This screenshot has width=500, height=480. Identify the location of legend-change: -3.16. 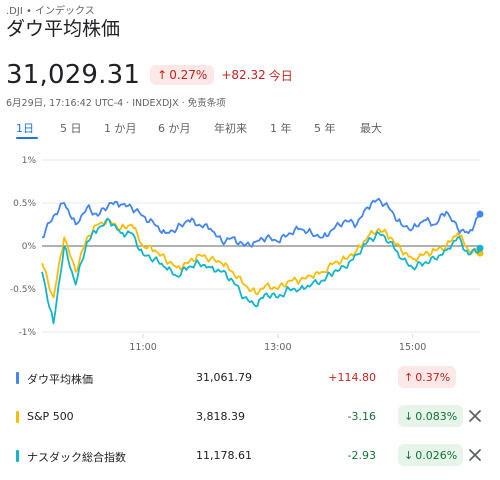
(361, 416).